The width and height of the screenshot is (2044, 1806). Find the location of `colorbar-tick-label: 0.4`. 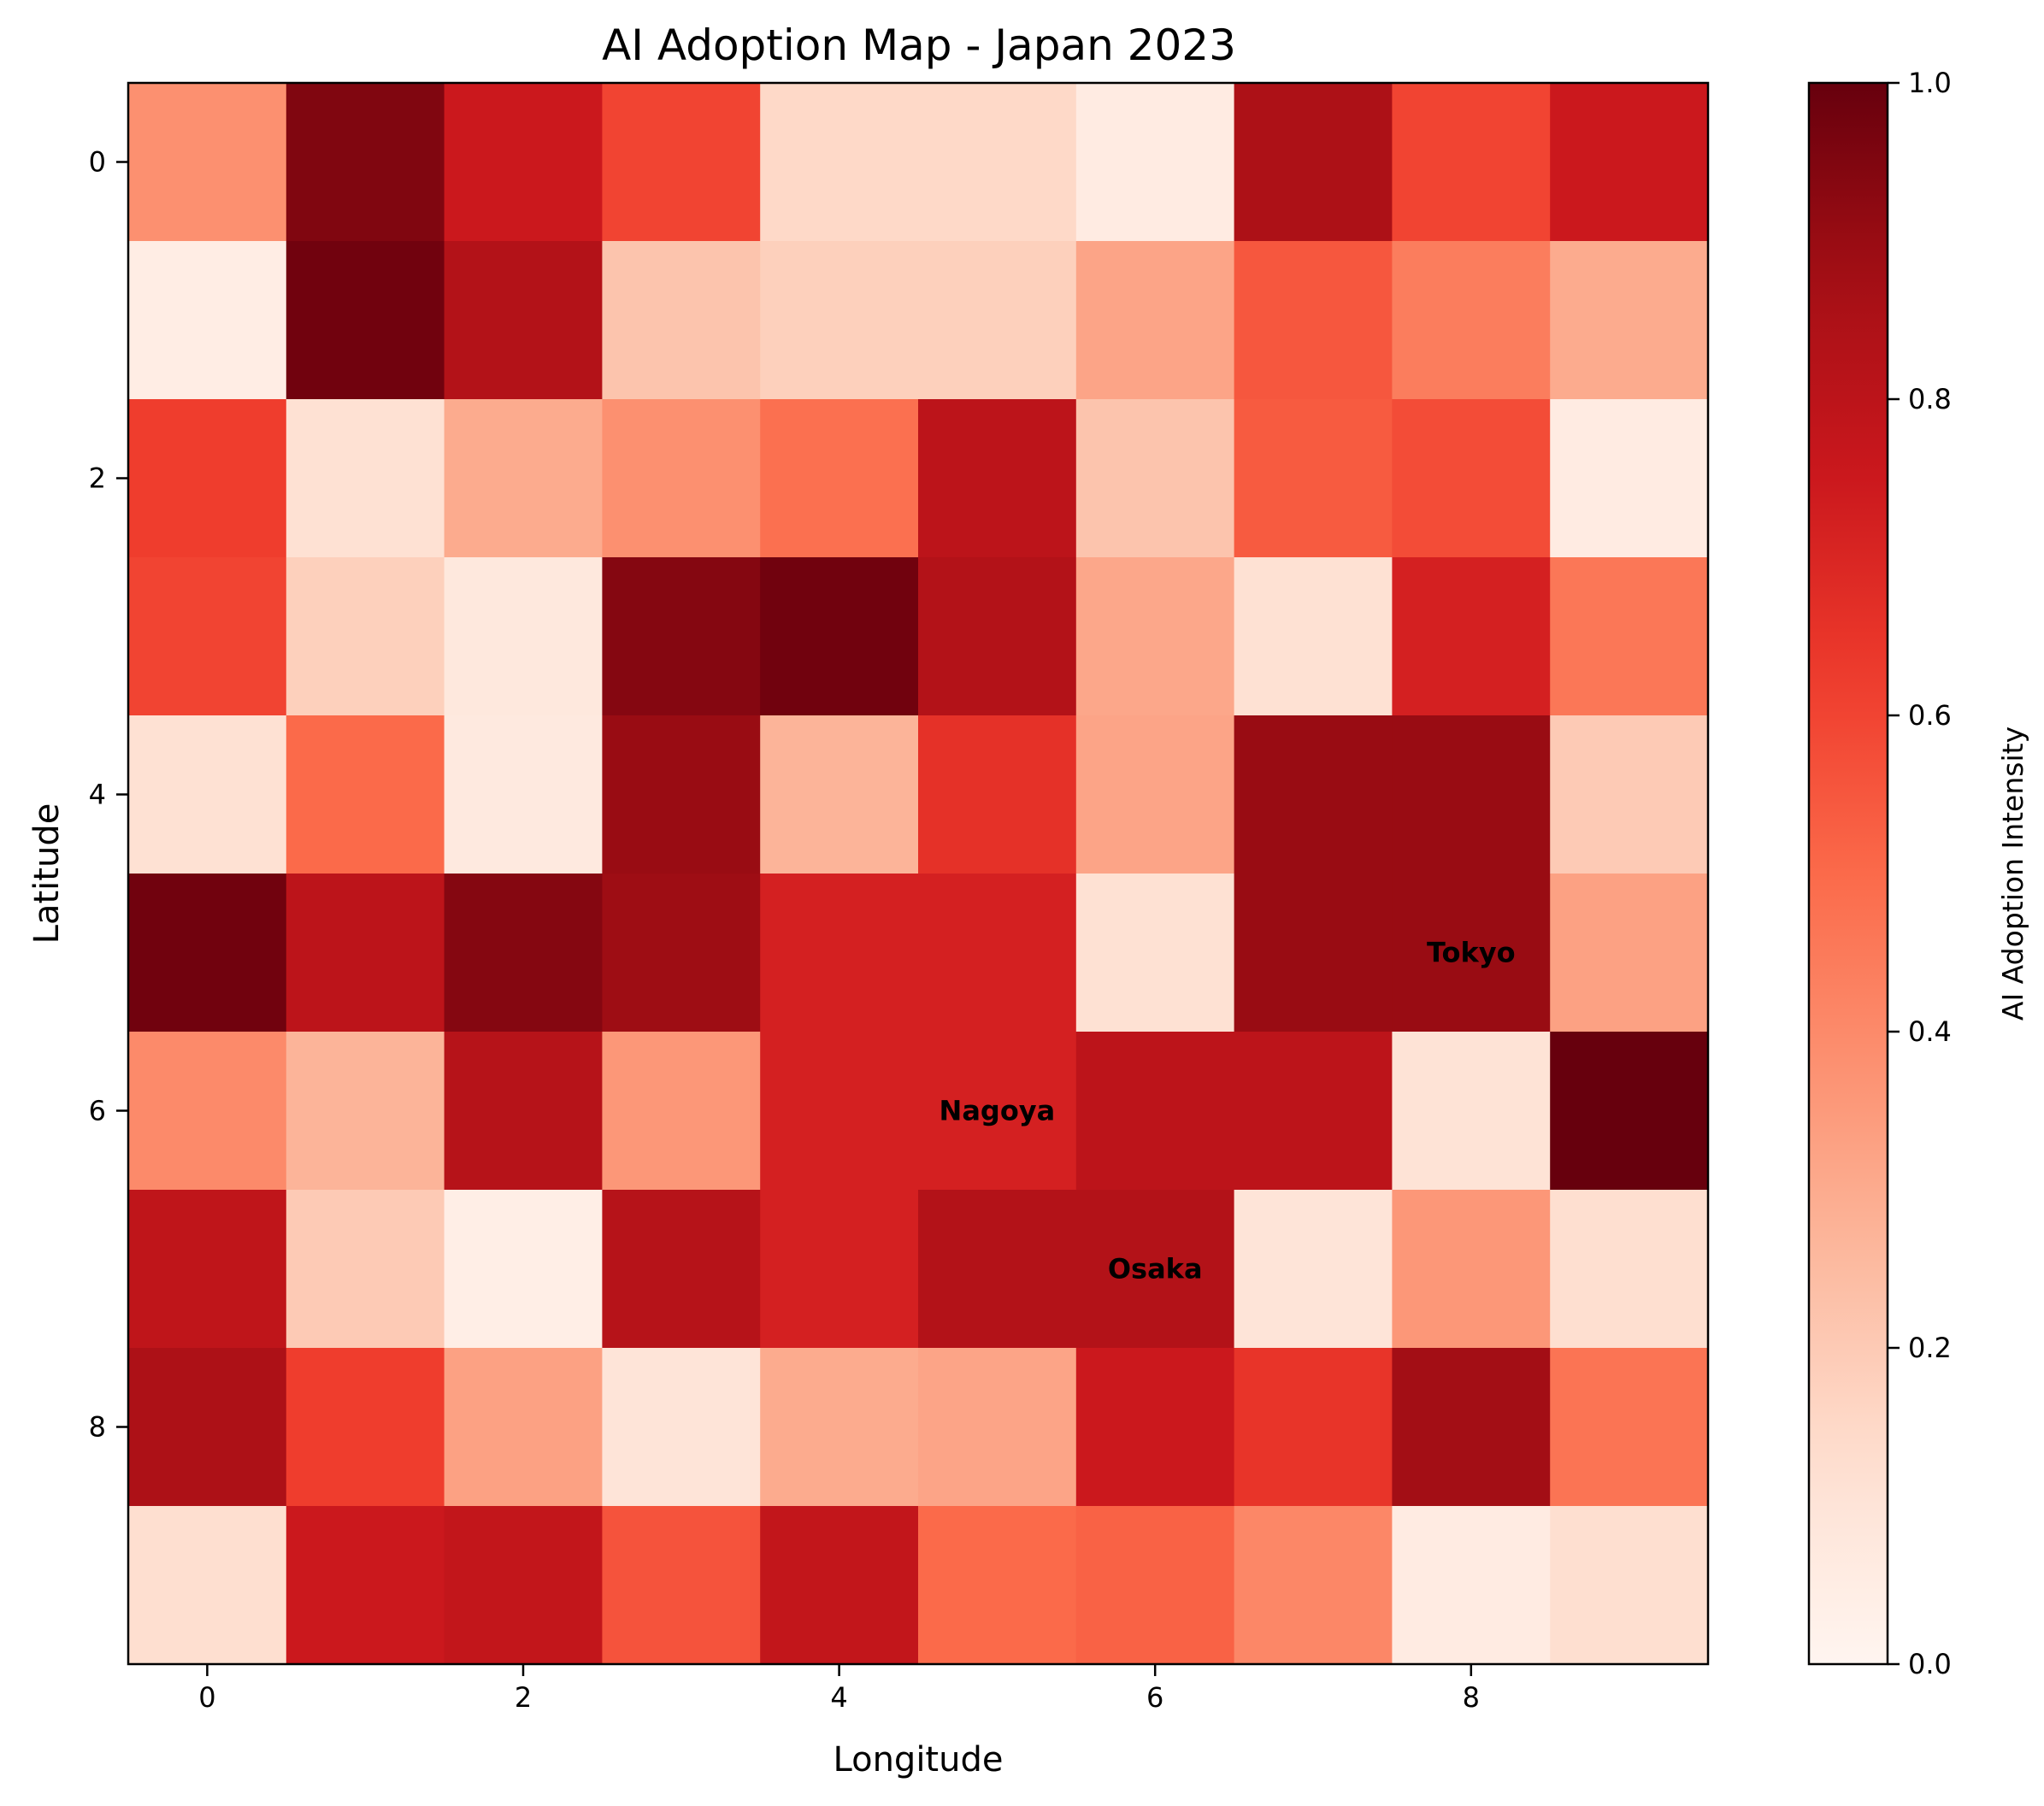

colorbar-tick-label: 0.4 is located at coordinates (1930, 1032).